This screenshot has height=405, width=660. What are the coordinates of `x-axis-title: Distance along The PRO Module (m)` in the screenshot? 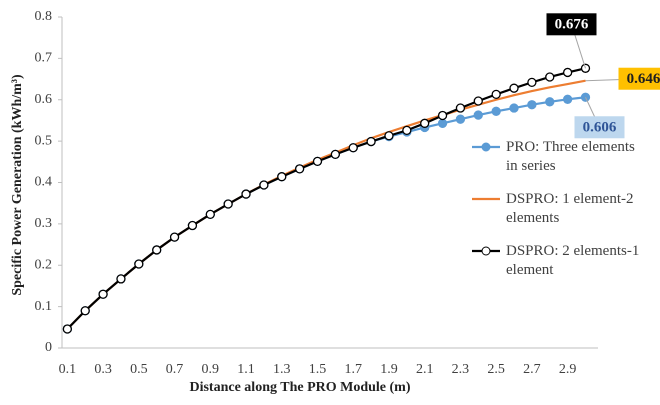 It's located at (299, 387).